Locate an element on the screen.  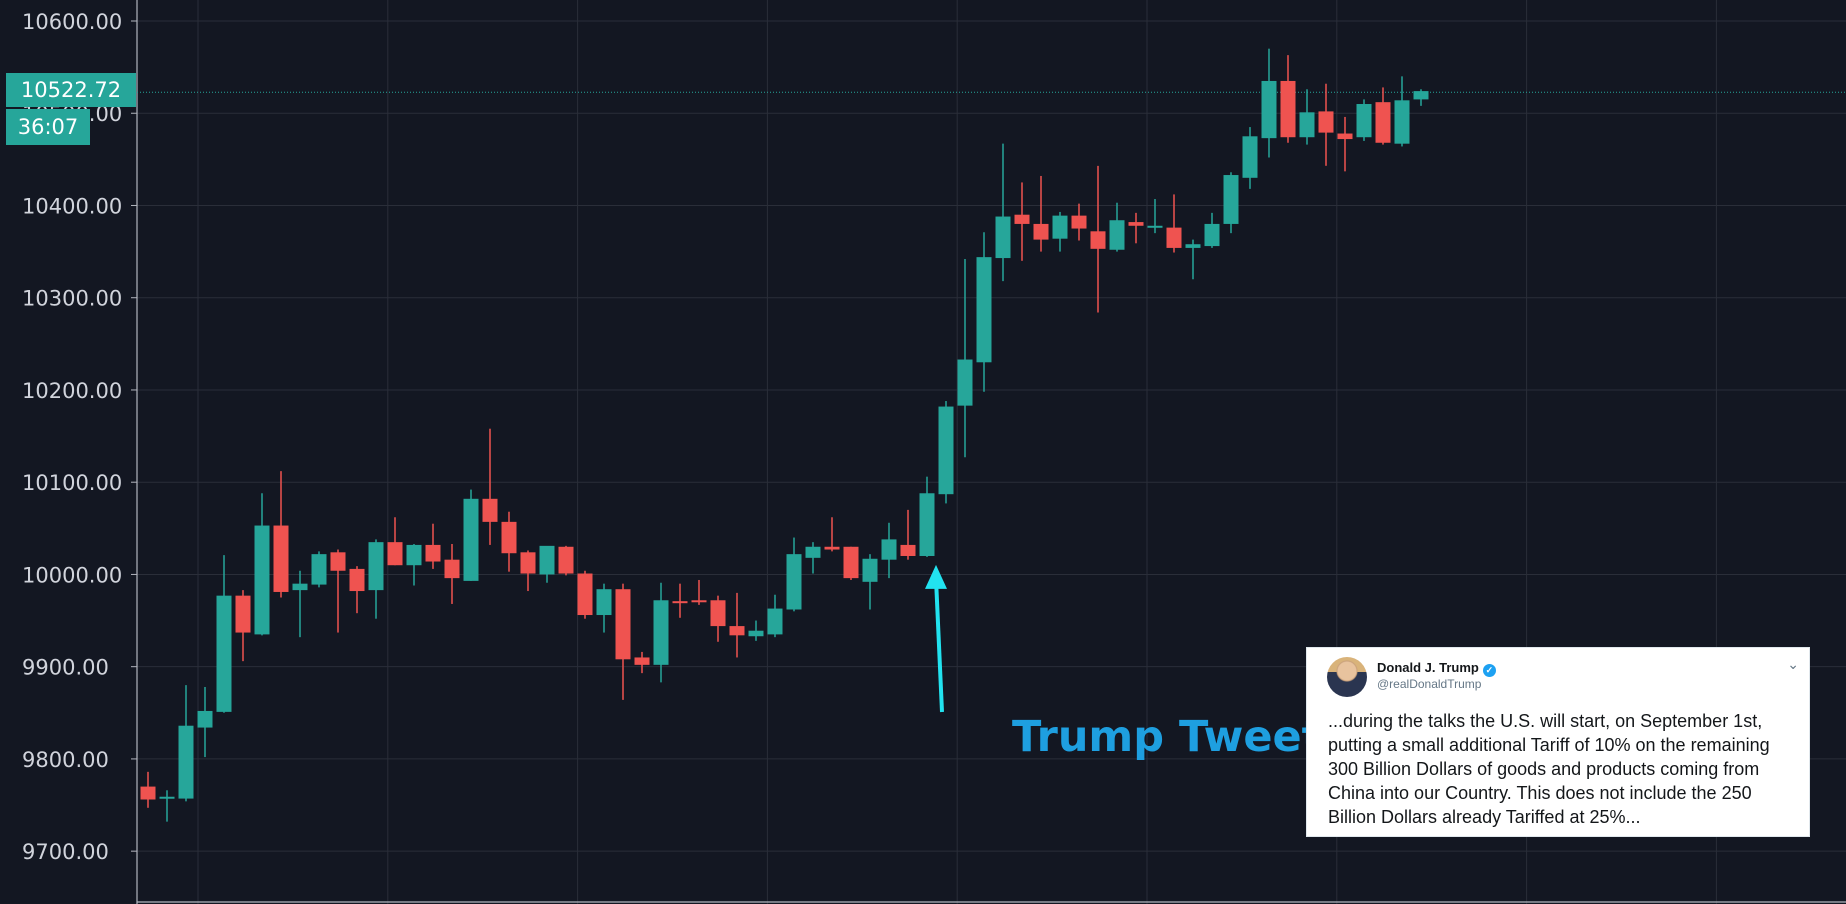
annotation-arrow-shaft is located at coordinates (939, 645).